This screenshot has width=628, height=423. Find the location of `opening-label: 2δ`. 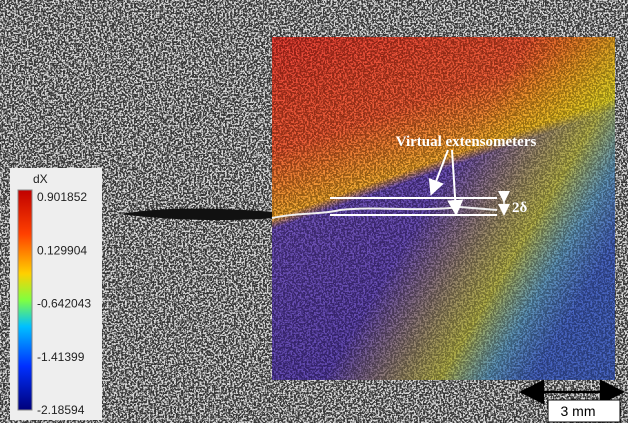

opening-label: 2δ is located at coordinates (520, 208).